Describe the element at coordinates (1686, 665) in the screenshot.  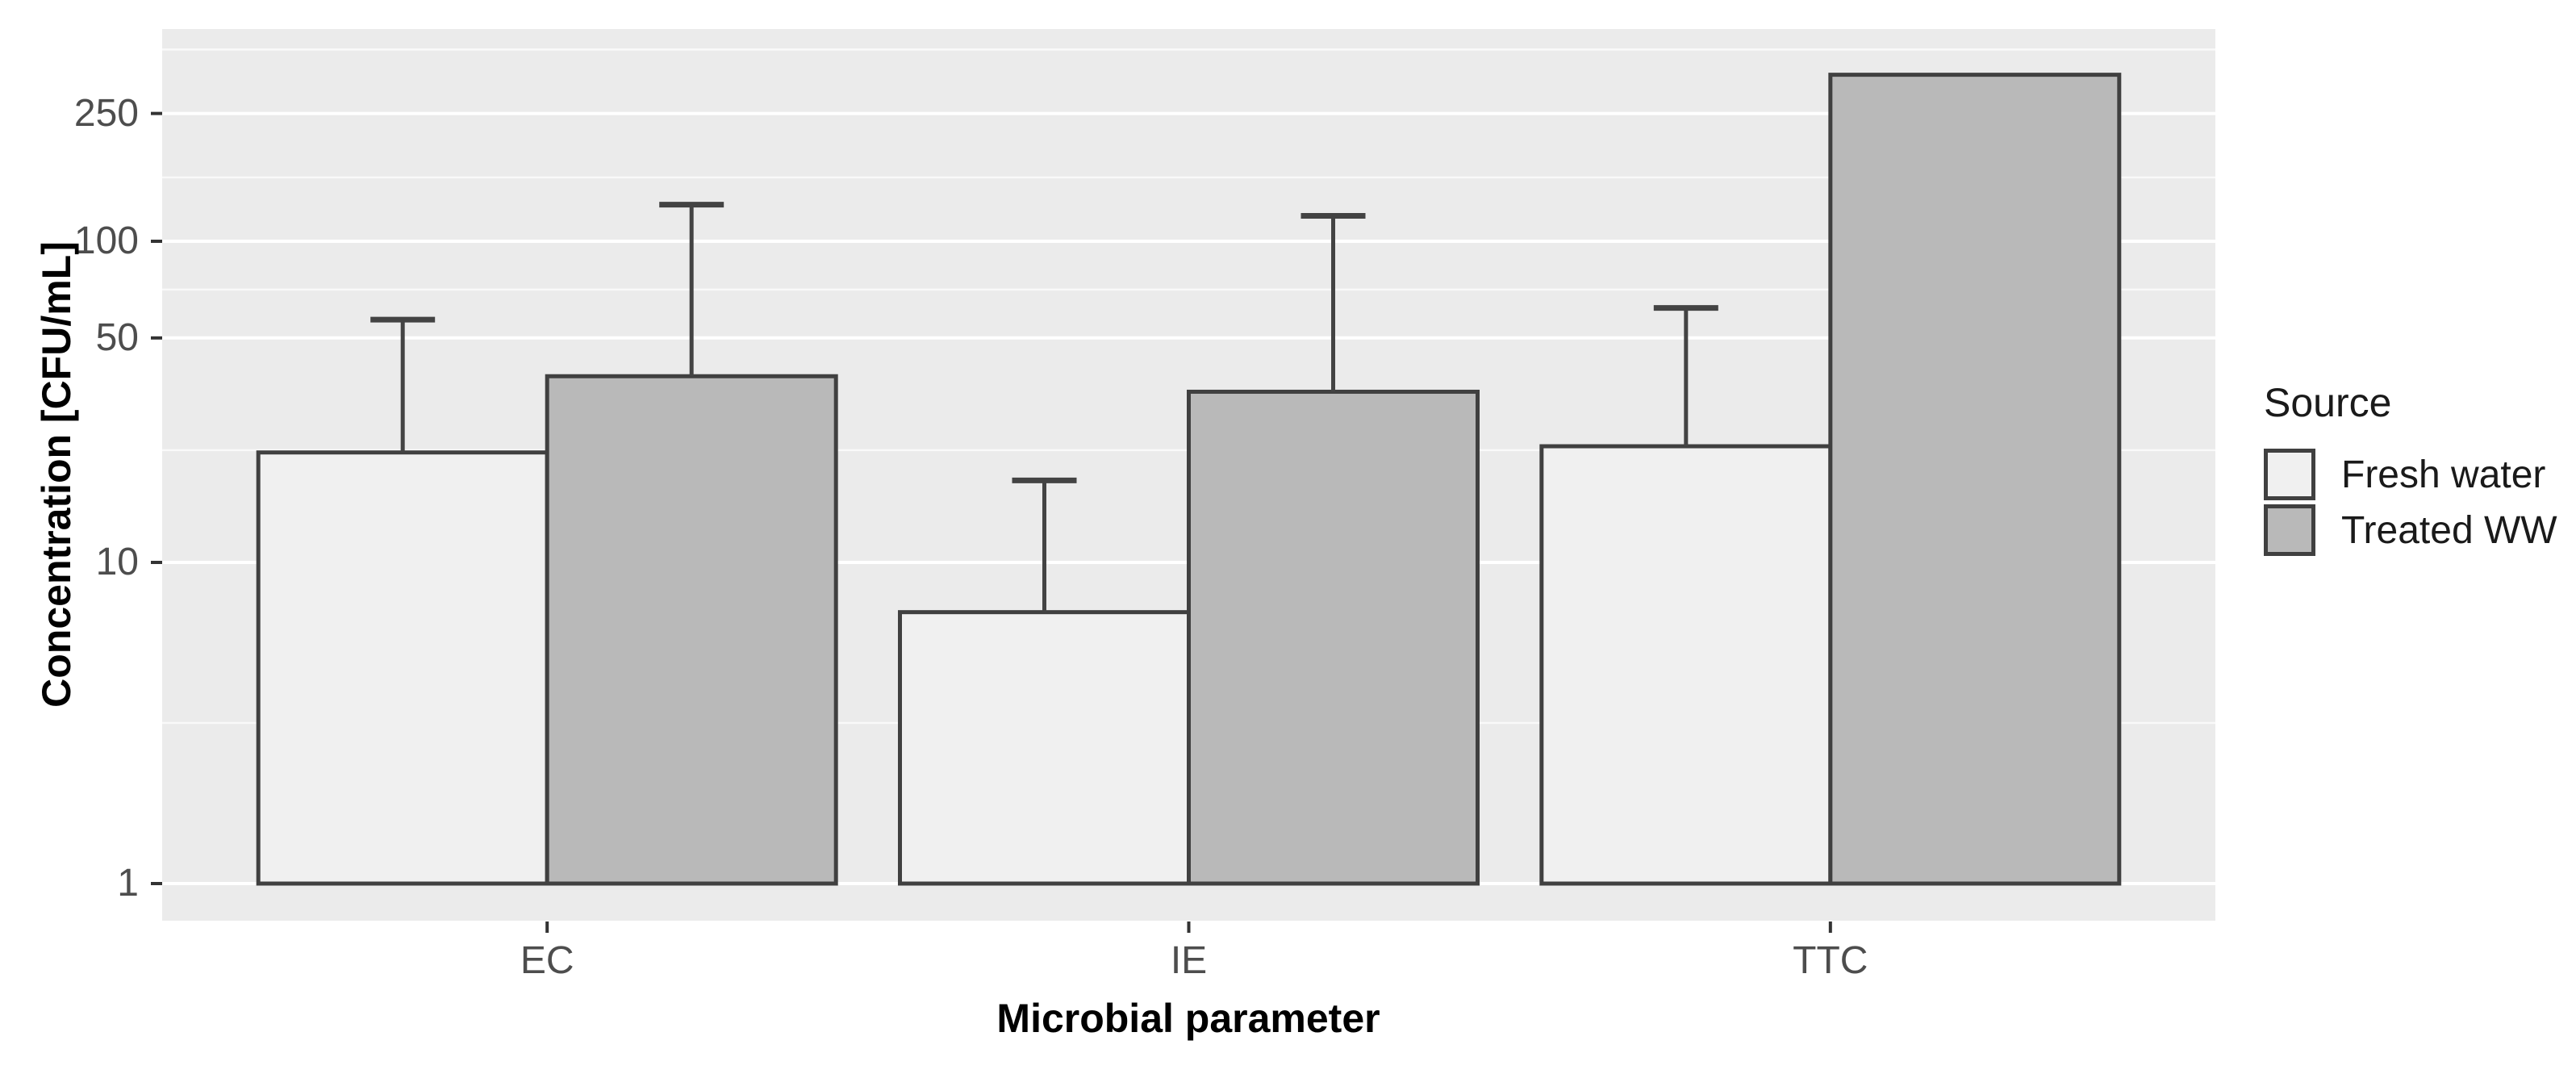
I see `bar-ttc-fresh-water` at that location.